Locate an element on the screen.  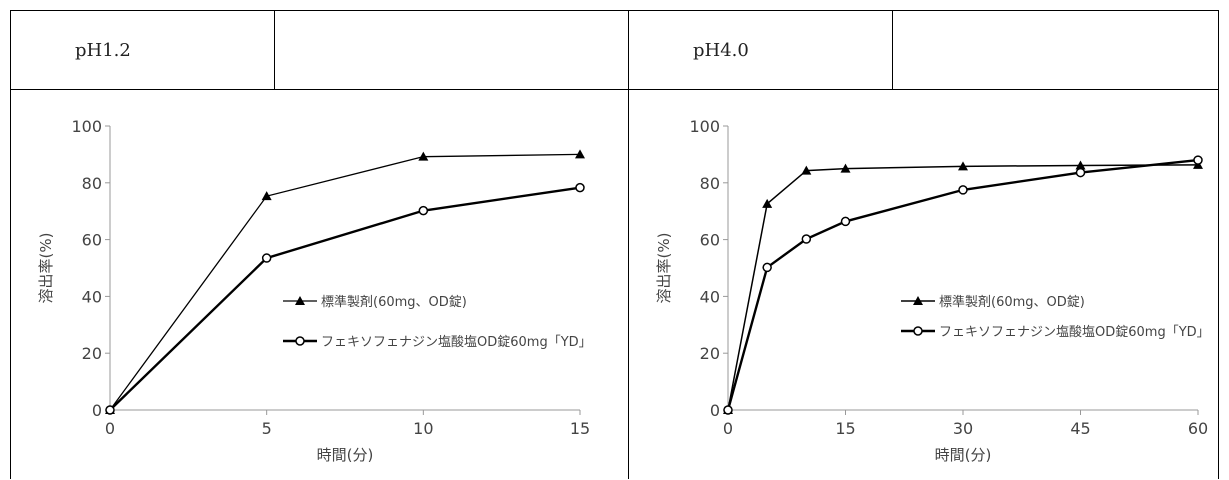
x-tick-label: 60 is located at coordinates (1198, 428).